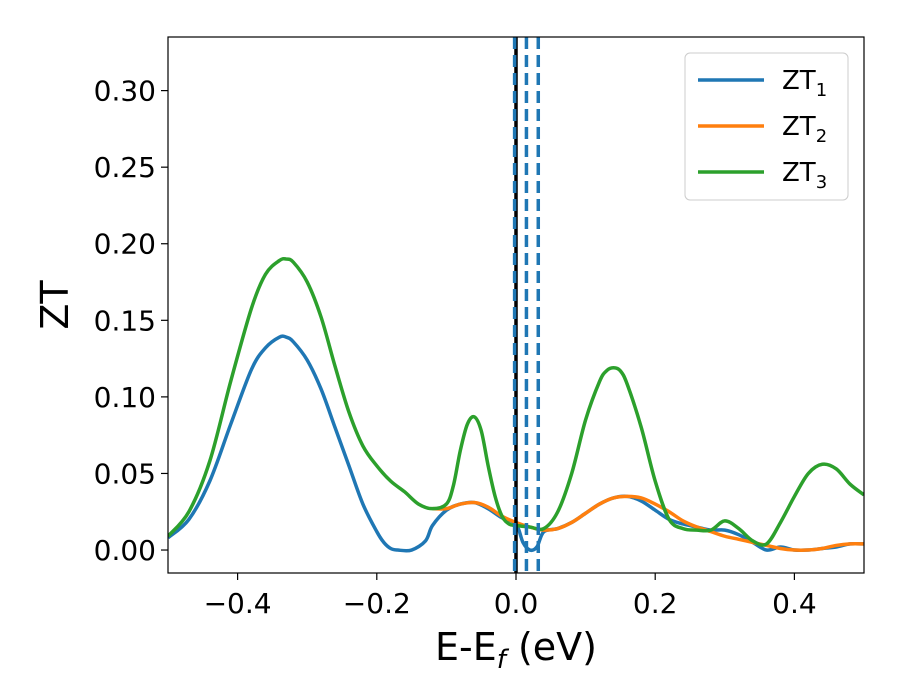 The height and width of the screenshot is (700, 900). What do you see at coordinates (125, 167) in the screenshot?
I see `y-tick-label: 0.25` at bounding box center [125, 167].